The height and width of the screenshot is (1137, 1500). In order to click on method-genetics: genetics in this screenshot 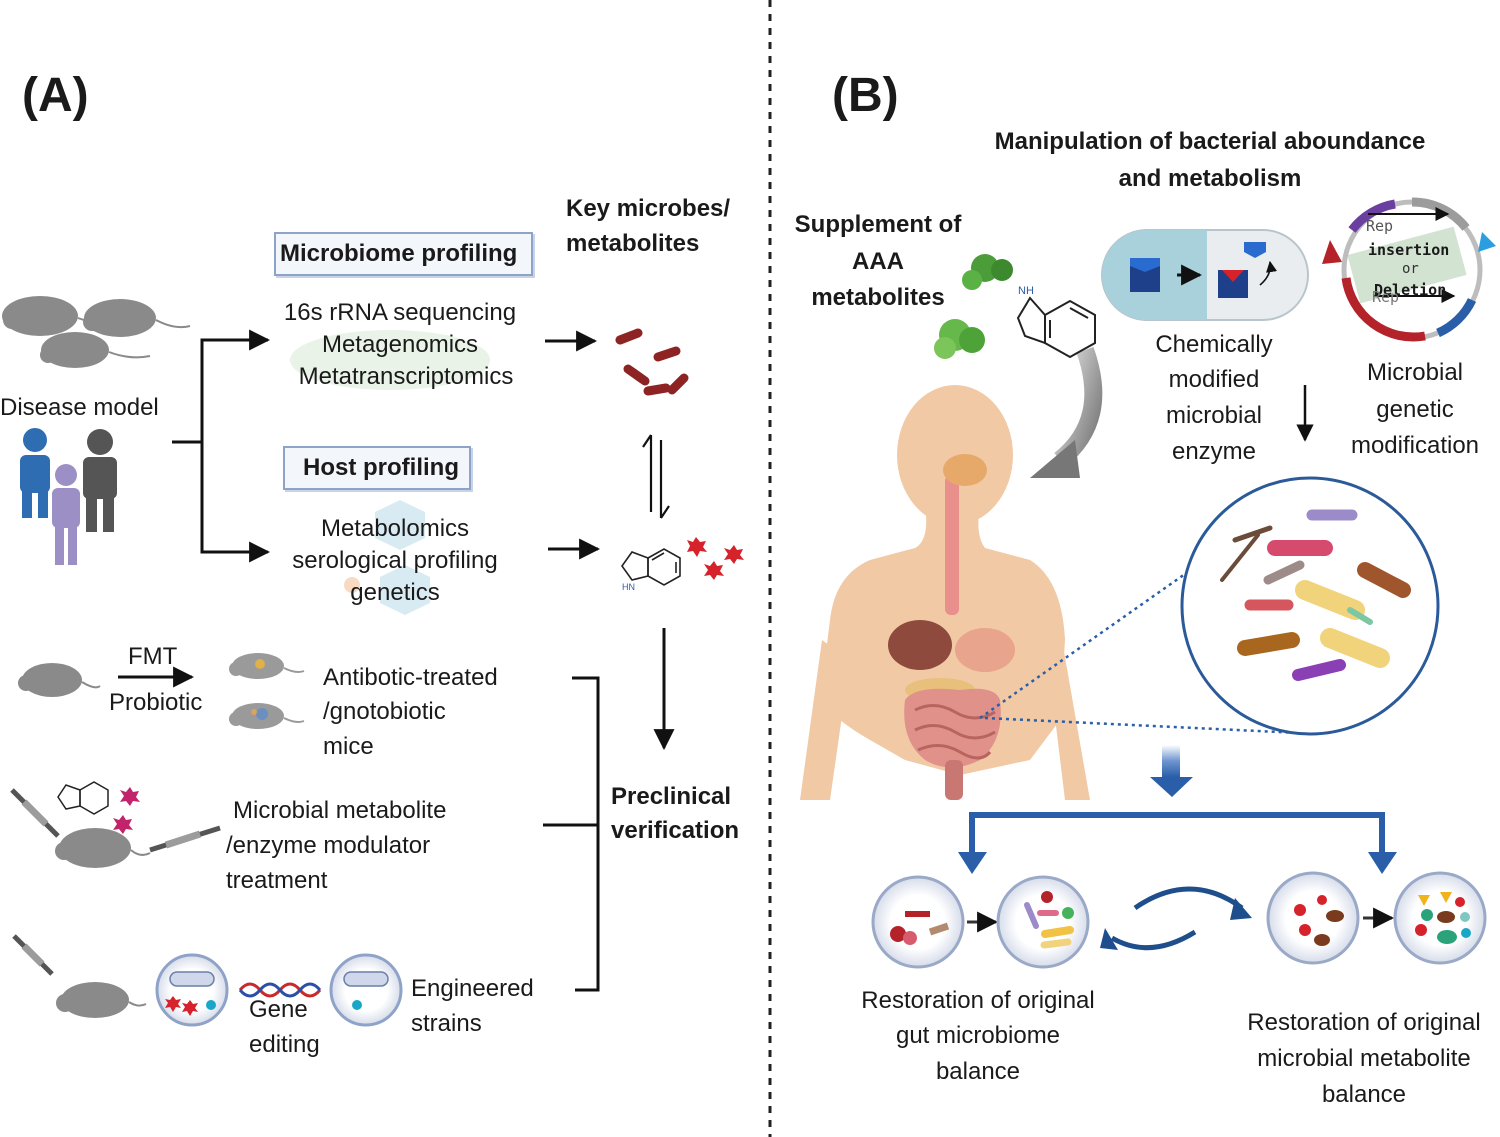, I will do `click(395, 592)`.